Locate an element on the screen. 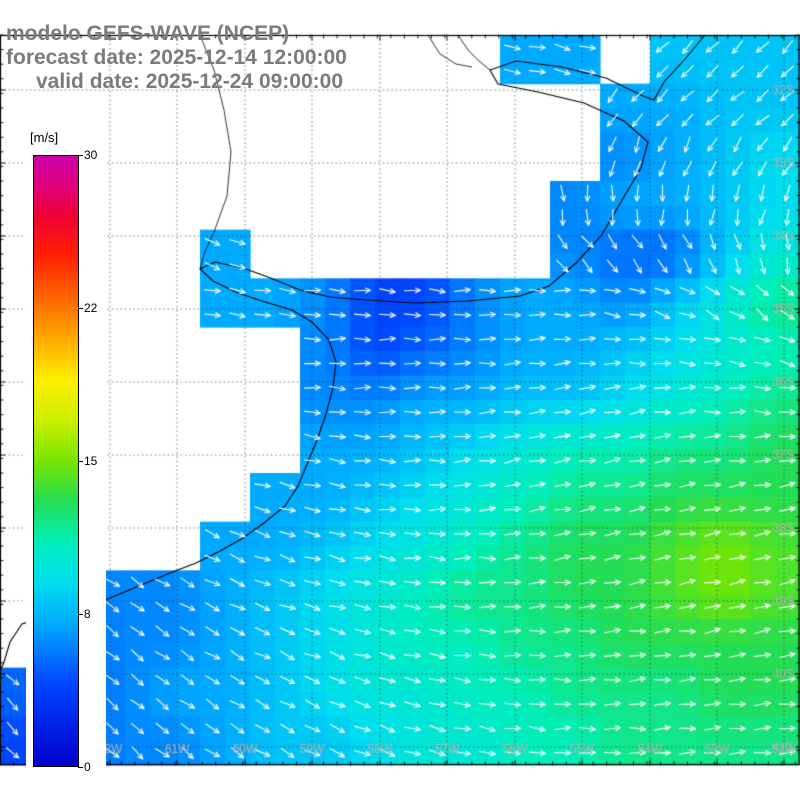 This screenshot has width=800, height=800. colorbar-tick-label: 8 is located at coordinates (87, 614).